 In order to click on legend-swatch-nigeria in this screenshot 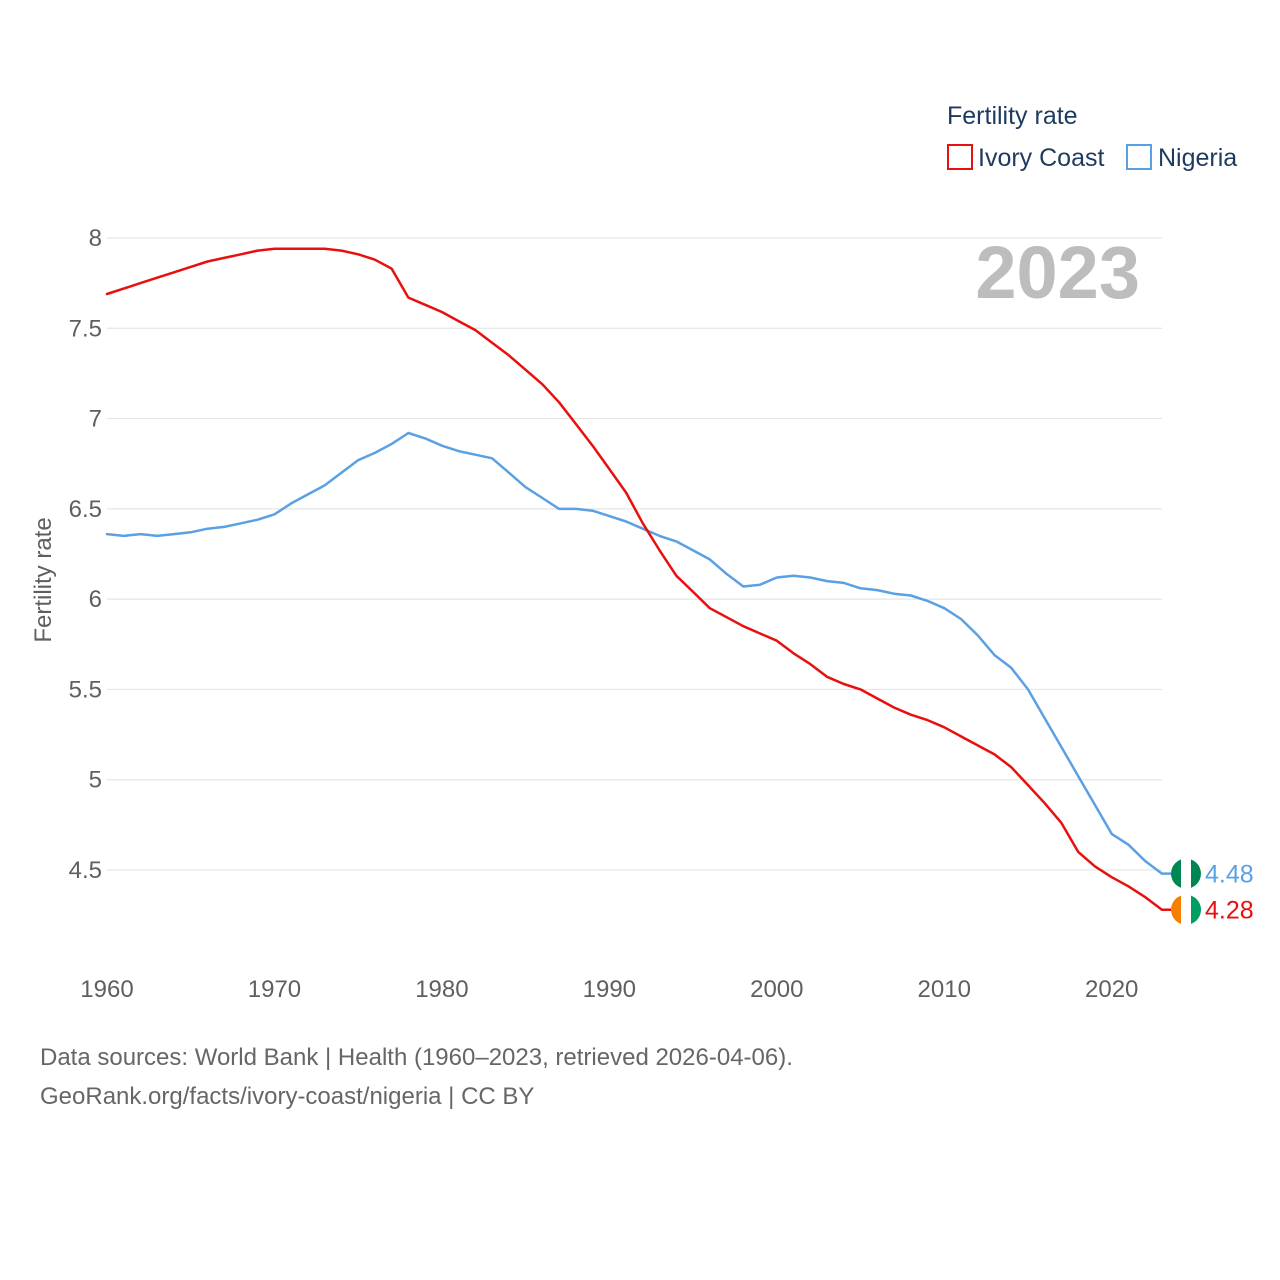, I will do `click(1139, 157)`.